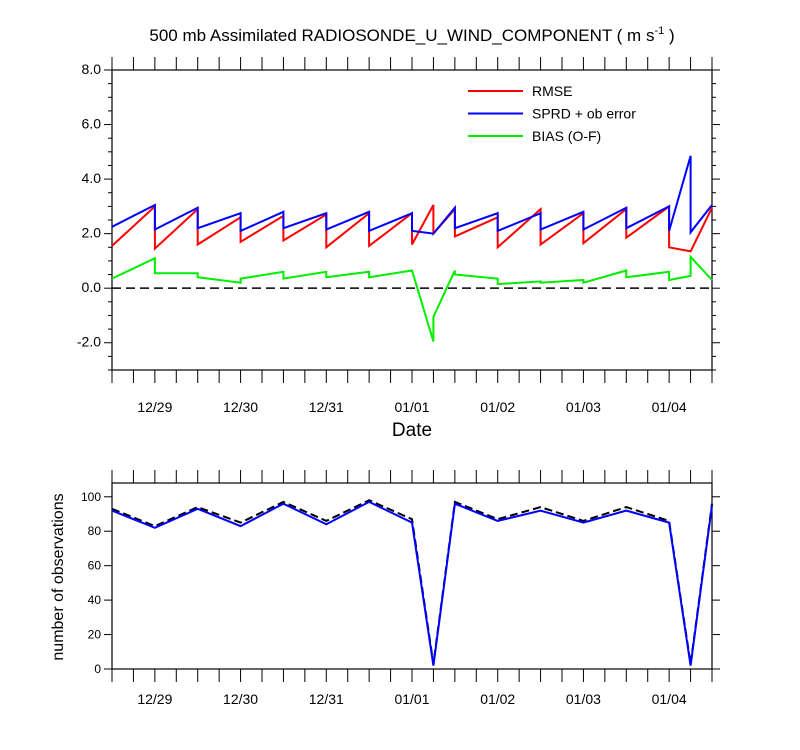 The image size is (800, 750). Describe the element at coordinates (154, 407) in the screenshot. I see `top-xtick-label: 12/29` at that location.